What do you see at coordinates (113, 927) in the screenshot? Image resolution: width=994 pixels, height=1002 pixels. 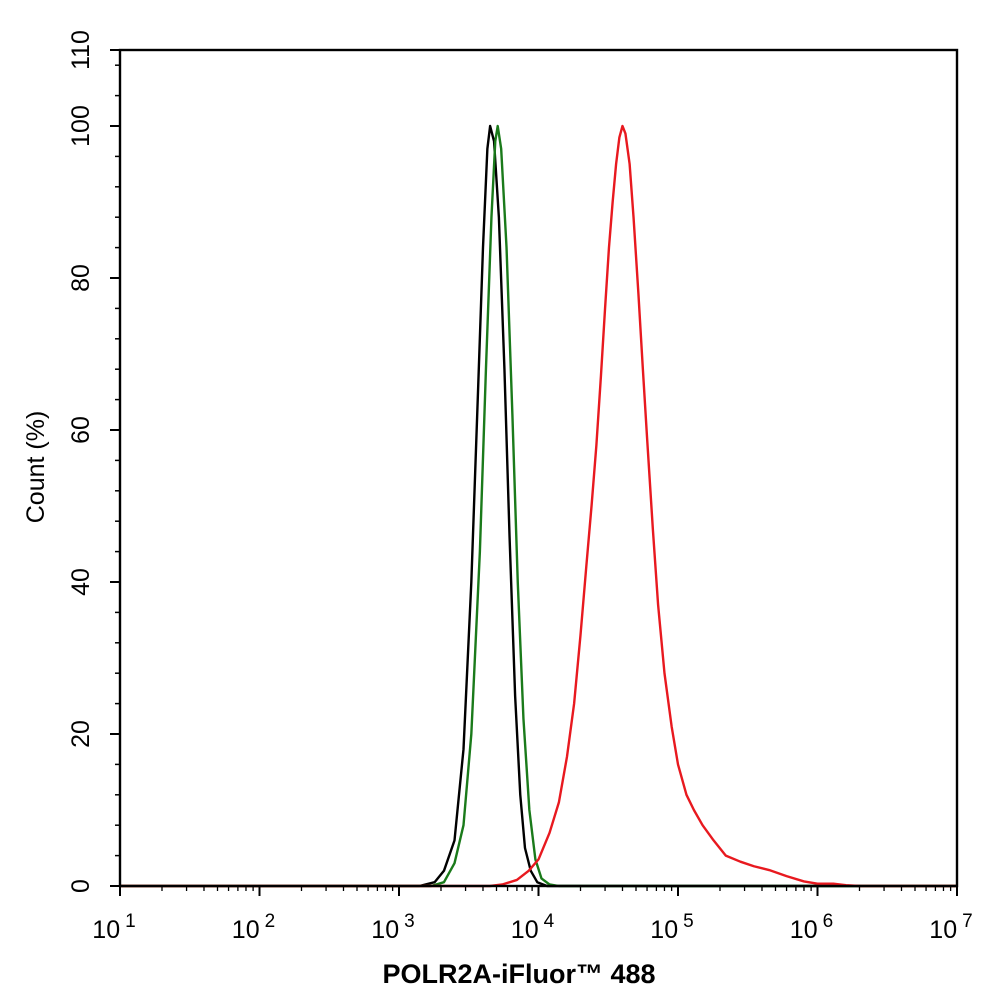 I see `x-tick-label: 10 1` at bounding box center [113, 927].